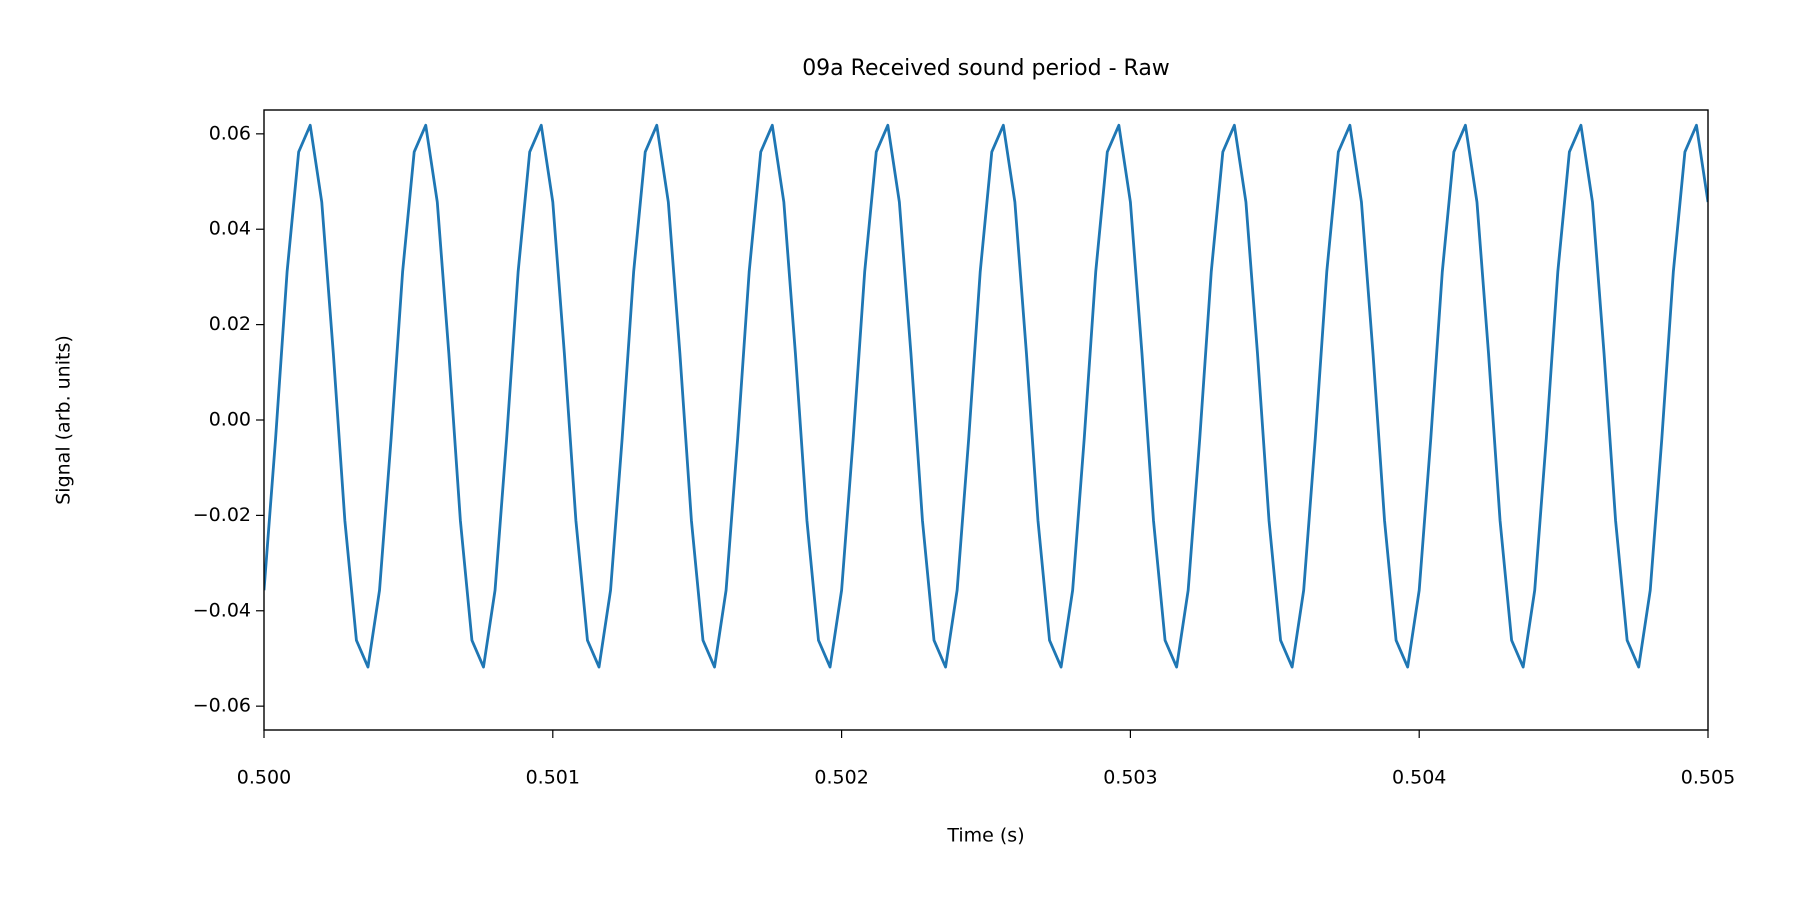  Describe the element at coordinates (64, 420) in the screenshot. I see `y-axis-label: Signal (arb. units)` at that location.